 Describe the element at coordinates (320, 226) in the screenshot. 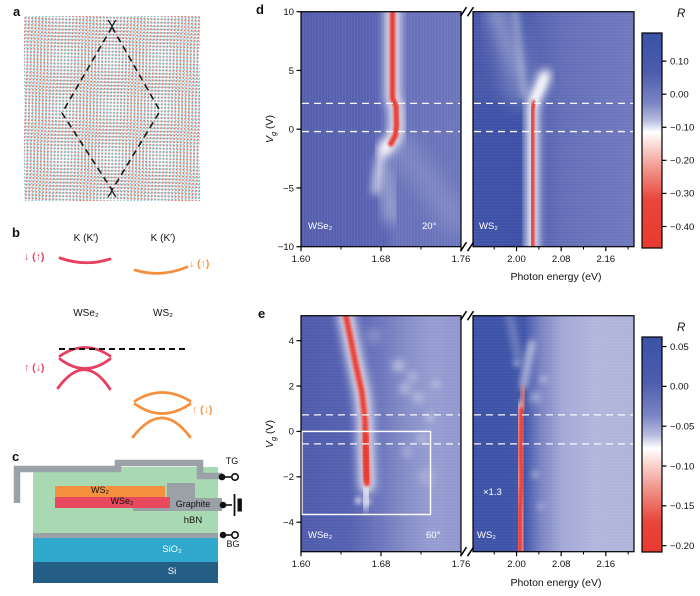

I see `d-wse2-label: WSe₂` at that location.